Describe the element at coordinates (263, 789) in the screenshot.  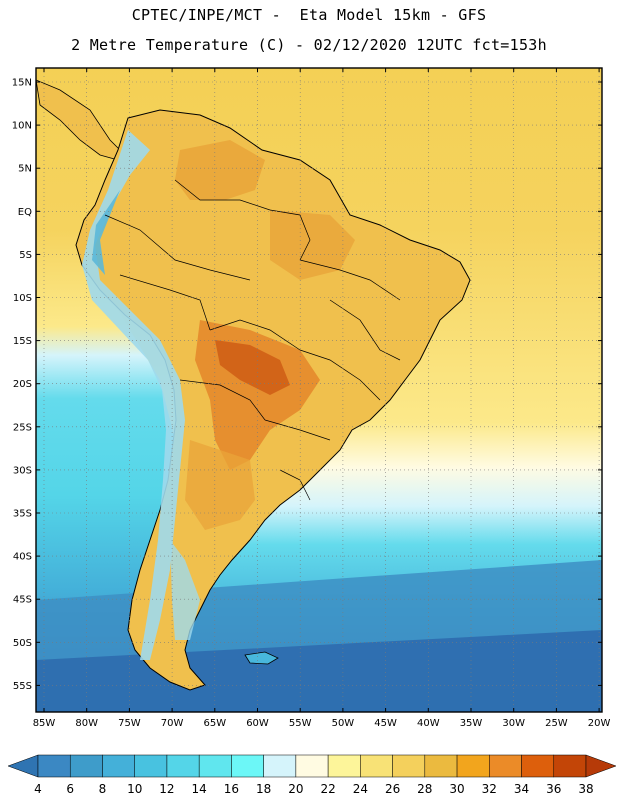
I see `colorbar-tick-label: 18` at that location.